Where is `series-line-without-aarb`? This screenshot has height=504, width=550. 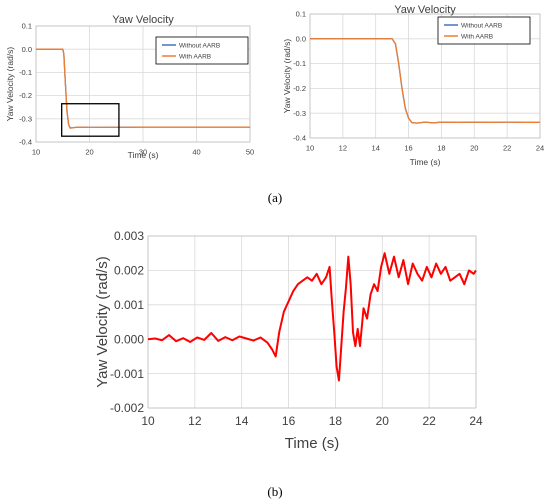
series-line-without-aarb is located at coordinates (425, 81).